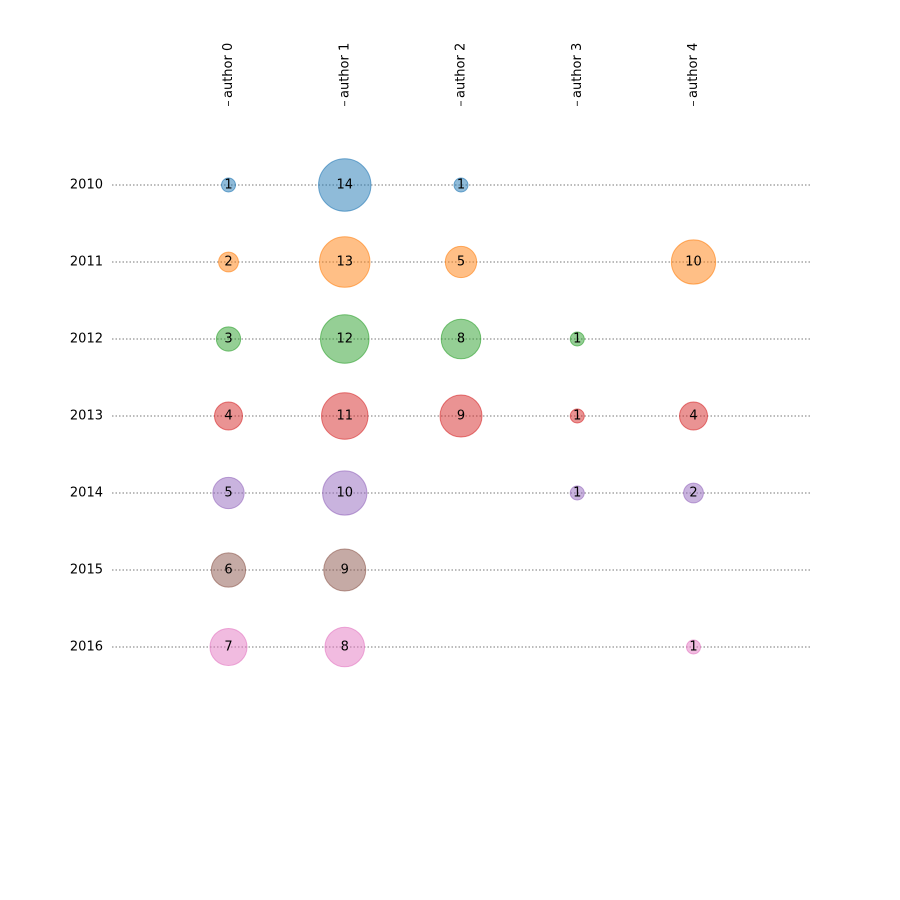 Image resolution: width=900 pixels, height=900 pixels. I want to click on y-tick-label: 2010, so click(86, 185).